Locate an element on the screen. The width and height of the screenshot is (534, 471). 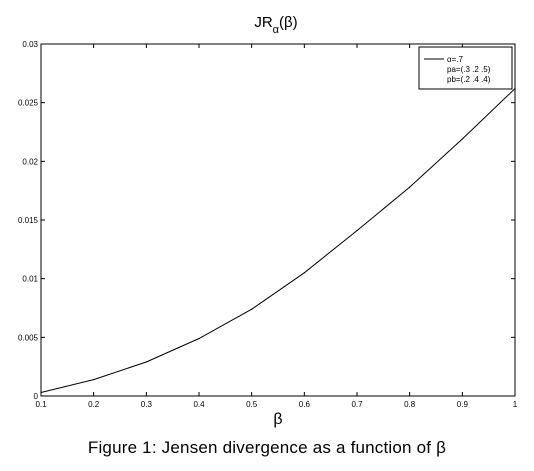
x-tick-label: 0.6 is located at coordinates (305, 404).